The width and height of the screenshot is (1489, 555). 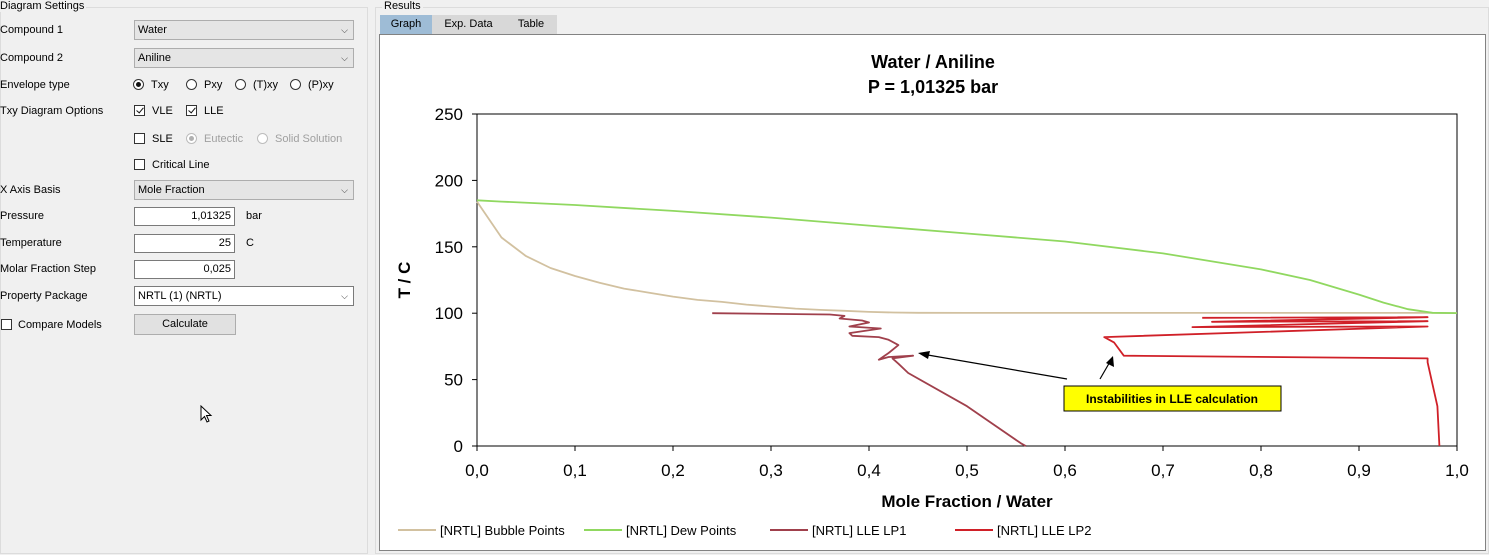 I want to click on eutectic-label: Eutectic, so click(x=224, y=139).